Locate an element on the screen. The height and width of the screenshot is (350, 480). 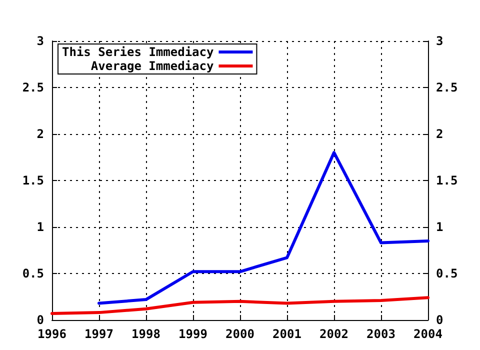
legend-label: Average Immediacy is located at coordinates (152, 66).